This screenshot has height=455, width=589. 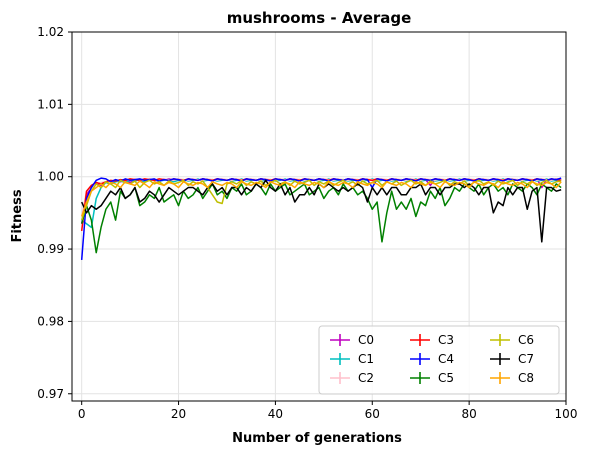 What do you see at coordinates (468, 414) in the screenshot?
I see `x-tick-label: 80` at bounding box center [468, 414].